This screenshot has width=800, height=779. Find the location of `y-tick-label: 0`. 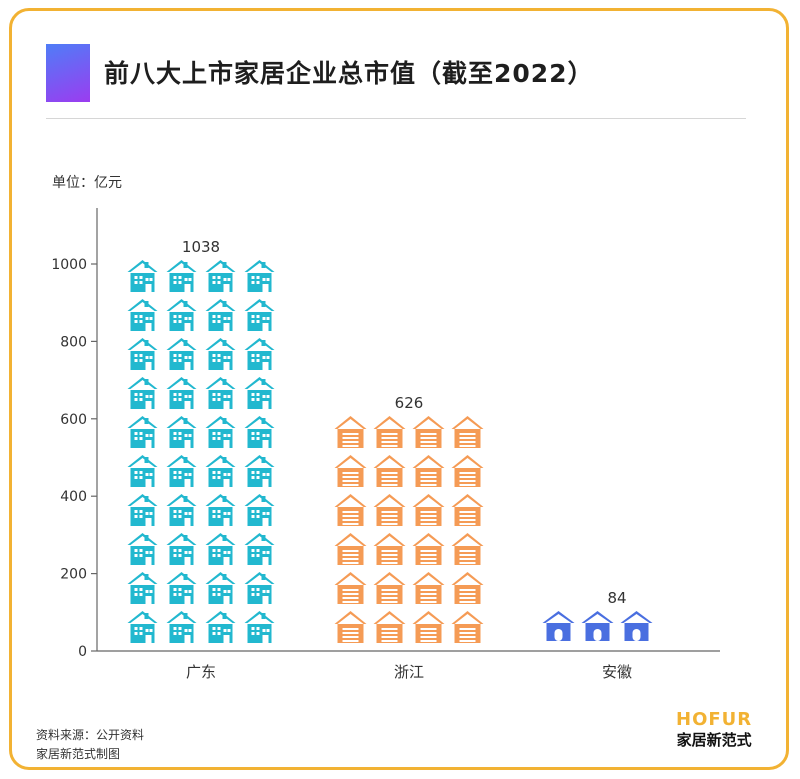

y-tick-label: 0 is located at coordinates (82, 652).